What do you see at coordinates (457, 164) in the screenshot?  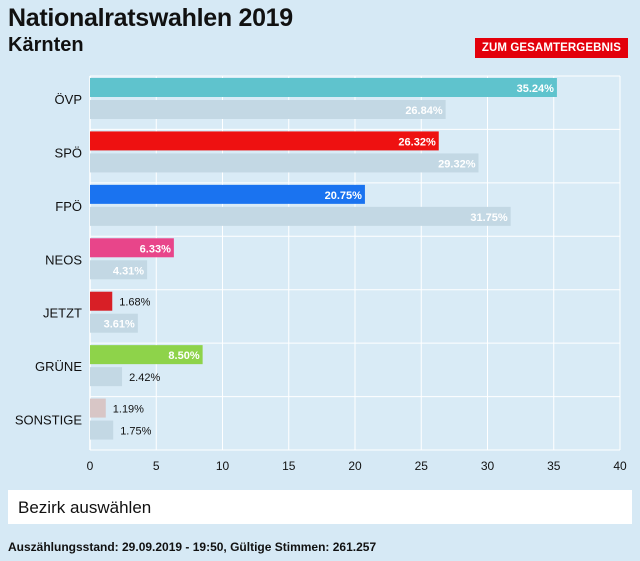 I see `bar-previous-label: 29.32%` at bounding box center [457, 164].